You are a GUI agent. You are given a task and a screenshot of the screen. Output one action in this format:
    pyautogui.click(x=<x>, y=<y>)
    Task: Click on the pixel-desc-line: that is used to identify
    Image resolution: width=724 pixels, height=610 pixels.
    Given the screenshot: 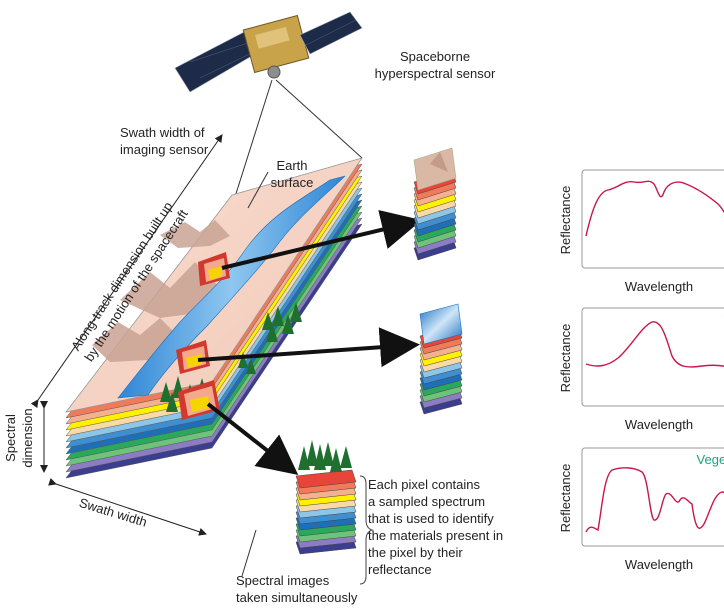 What is the action you would take?
    pyautogui.click(x=431, y=518)
    